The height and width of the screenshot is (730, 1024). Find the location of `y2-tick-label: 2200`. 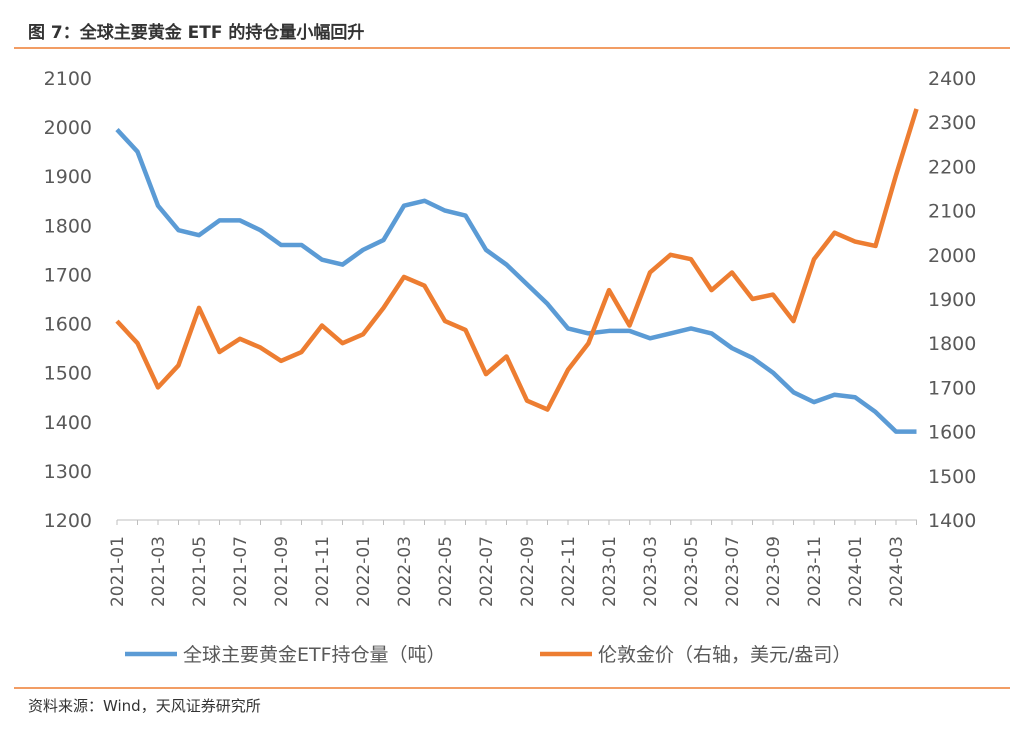

y2-tick-label: 2200 is located at coordinates (952, 167).